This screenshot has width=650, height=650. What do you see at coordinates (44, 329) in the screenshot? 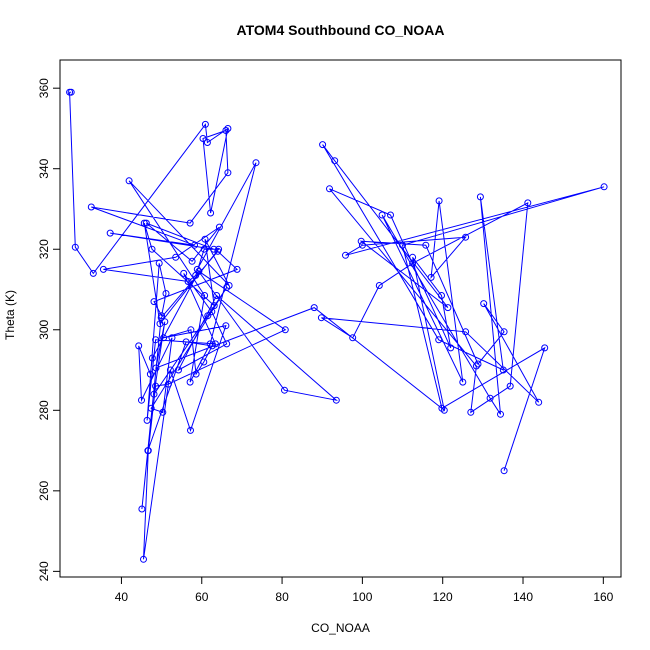
I see `y-tick-label: 300` at bounding box center [44, 329].